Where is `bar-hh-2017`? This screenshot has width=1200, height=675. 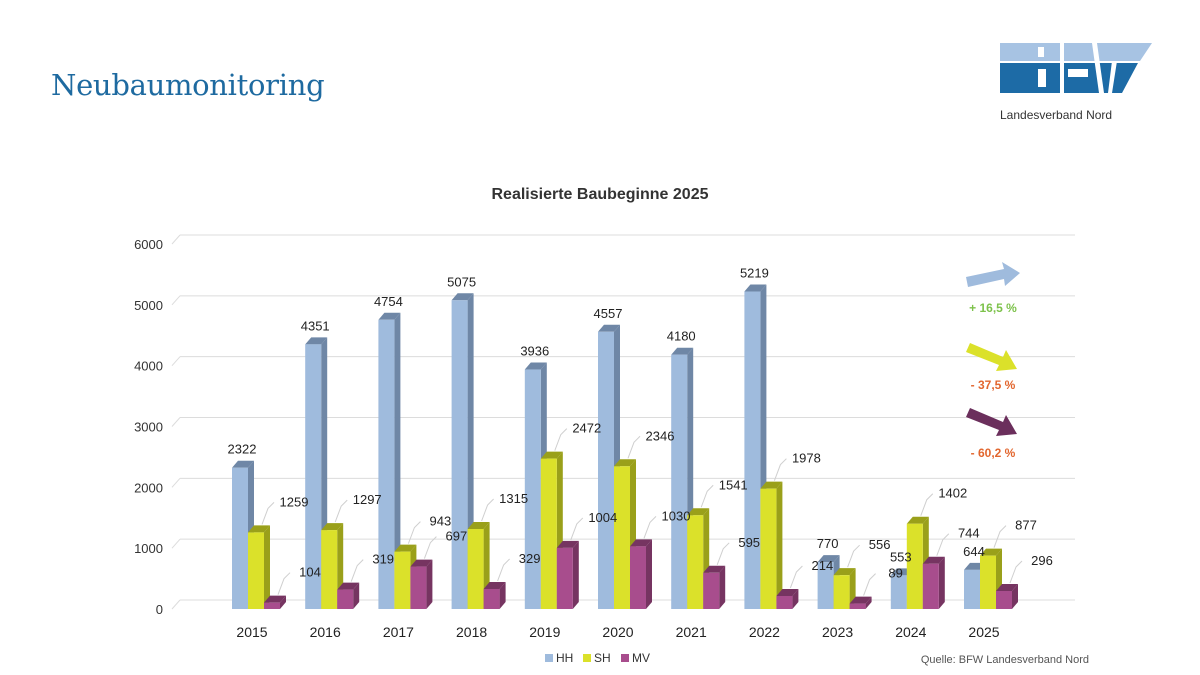
bar-hh-2017 is located at coordinates (386, 464).